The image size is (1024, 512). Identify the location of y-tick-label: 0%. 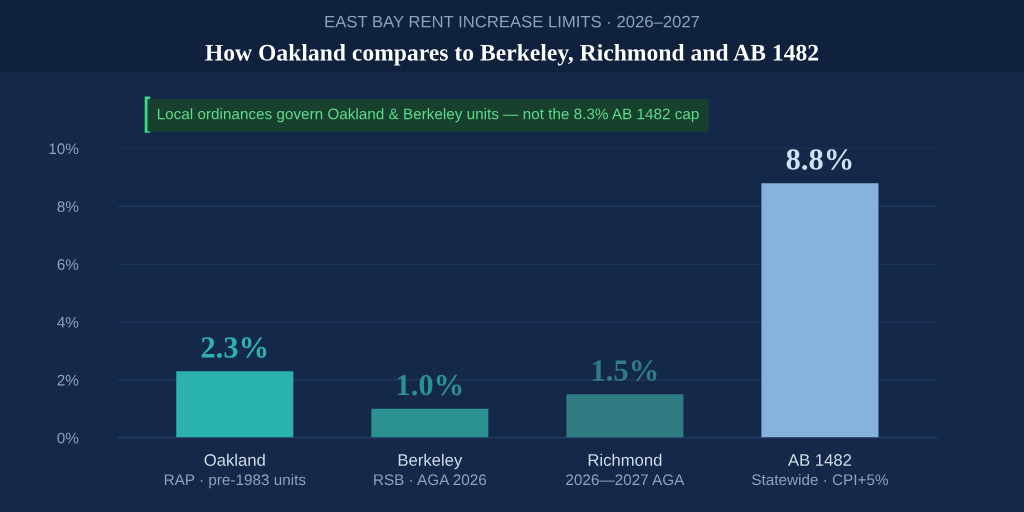
(68, 438).